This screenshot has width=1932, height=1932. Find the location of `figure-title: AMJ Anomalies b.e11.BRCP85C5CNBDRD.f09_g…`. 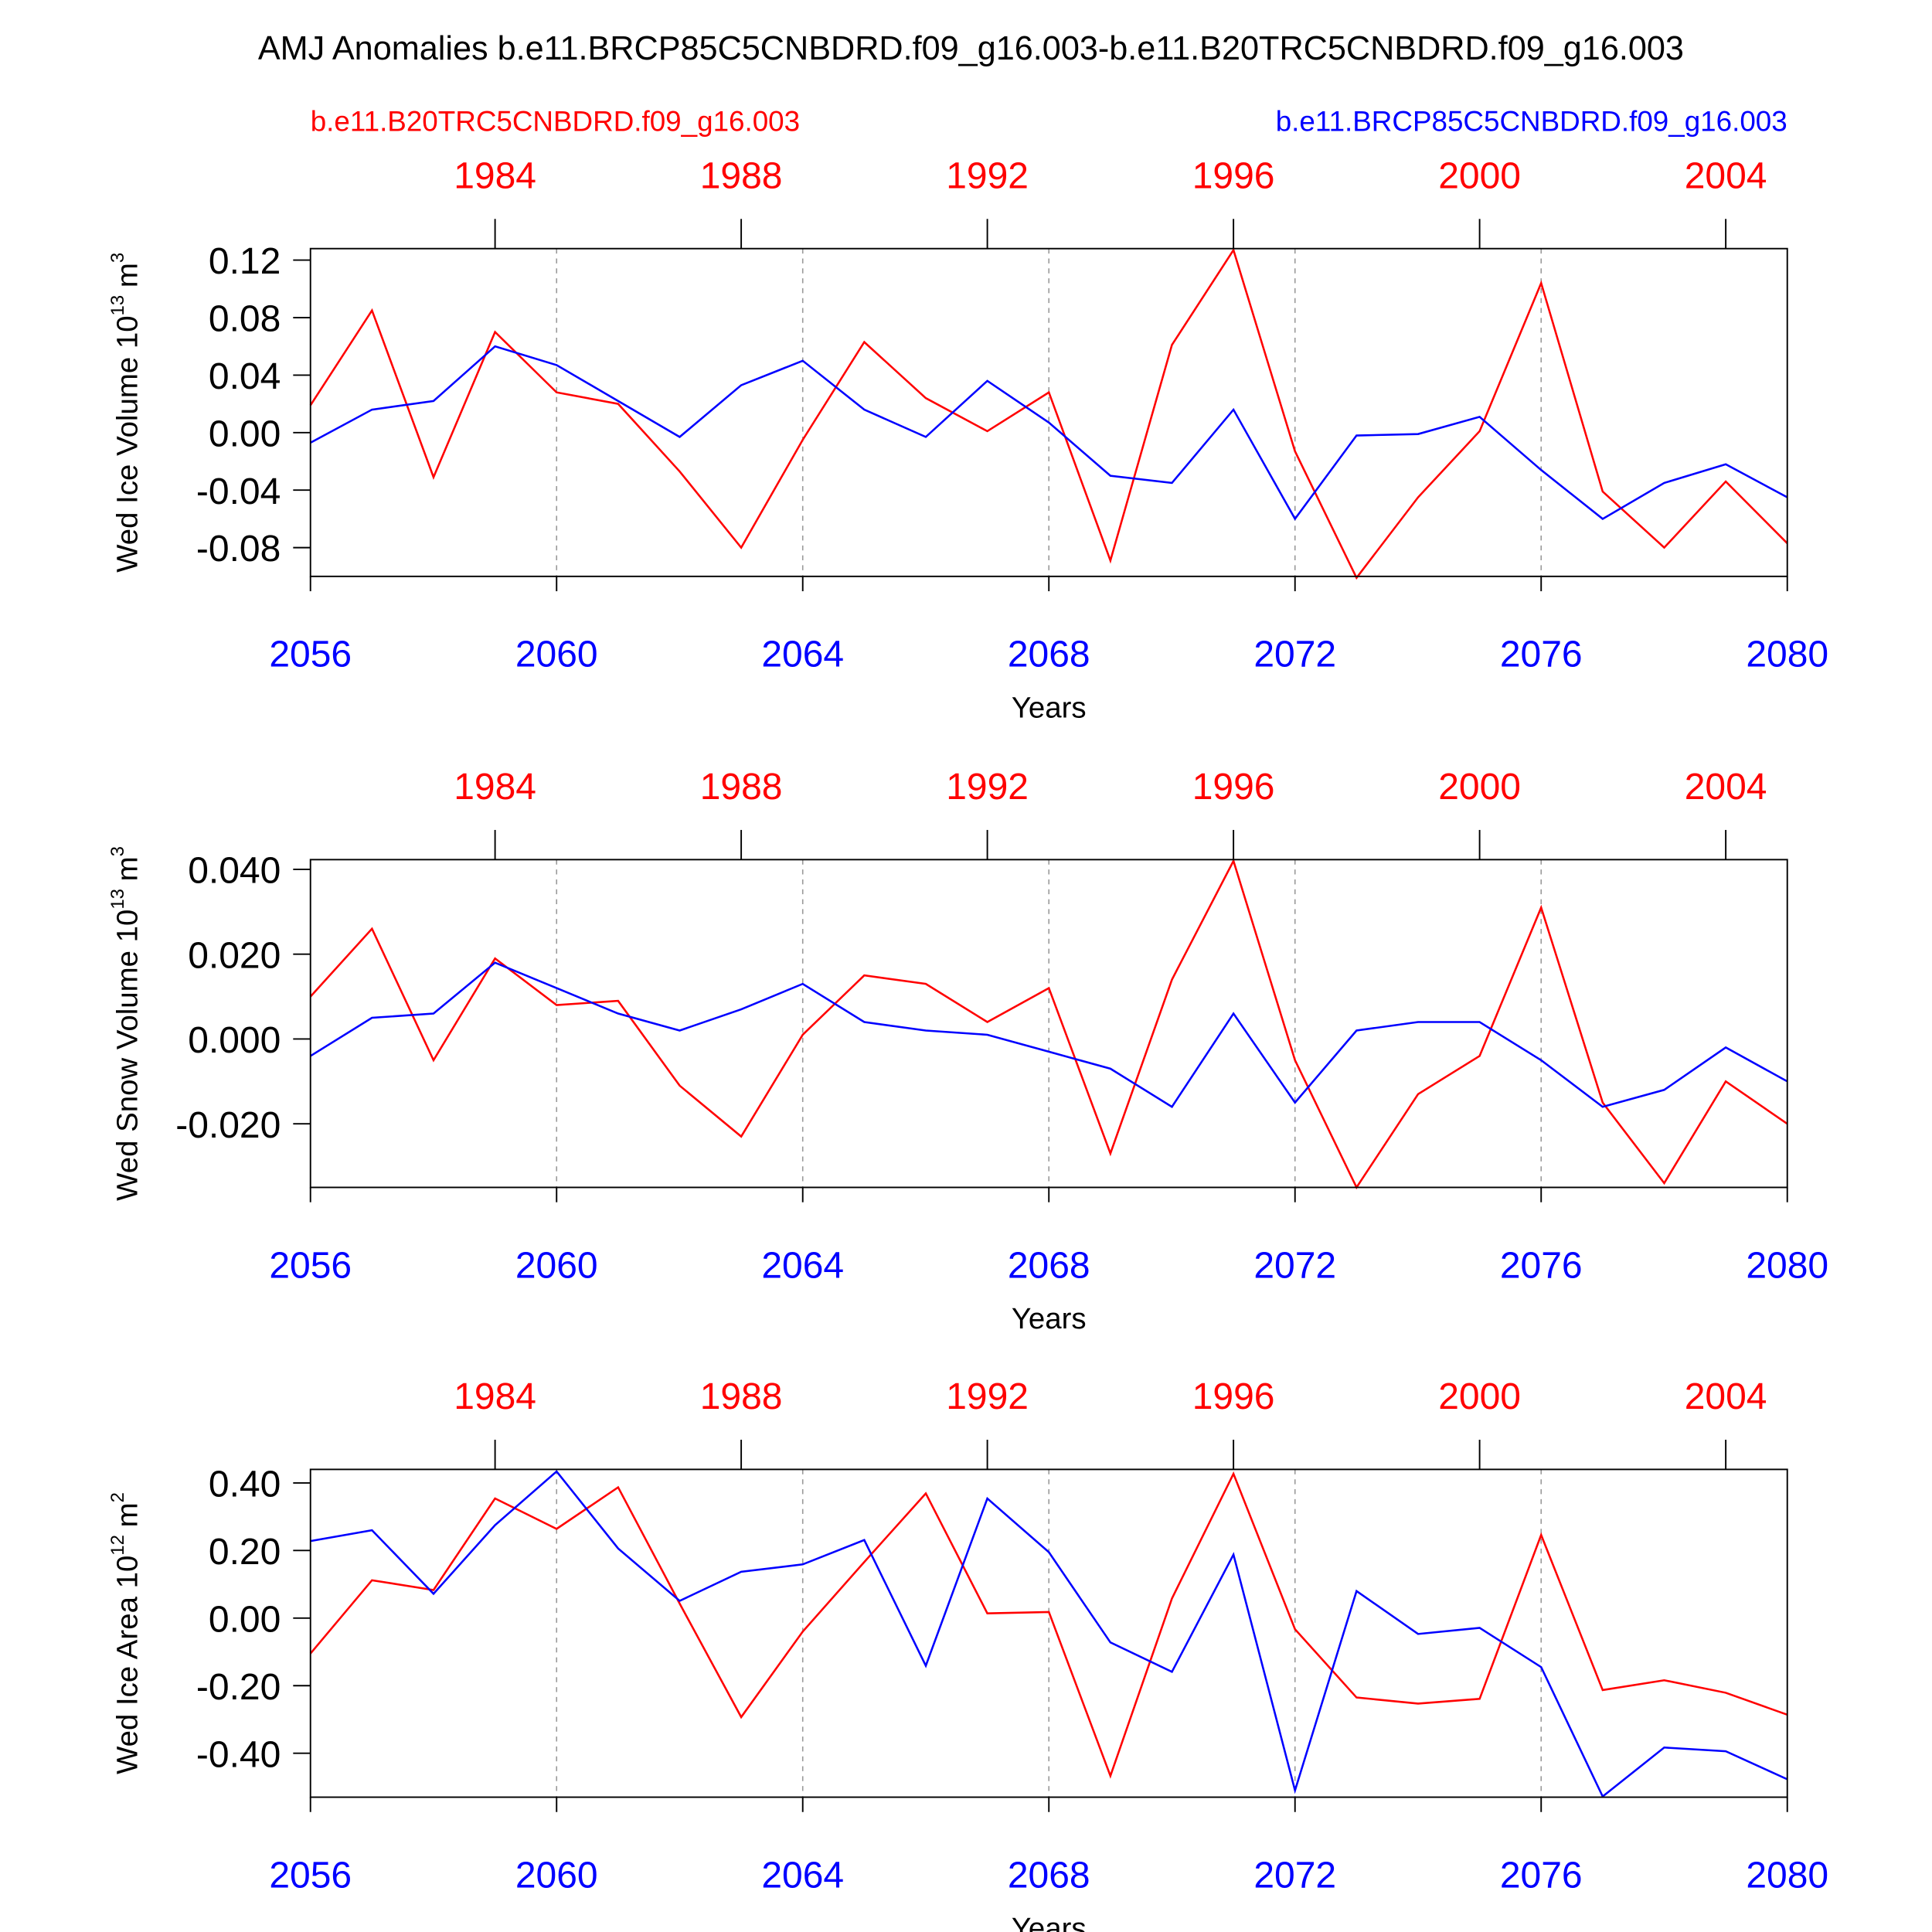

figure-title: AMJ Anomalies b.e11.BRCP85C5CNBDRD.f09_g… is located at coordinates (971, 49).